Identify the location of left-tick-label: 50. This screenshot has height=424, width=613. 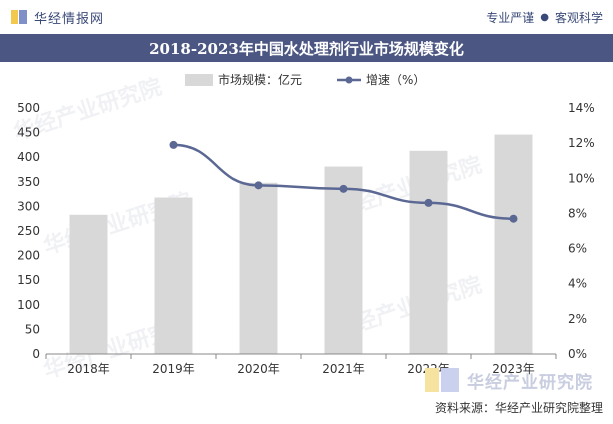
(32, 329).